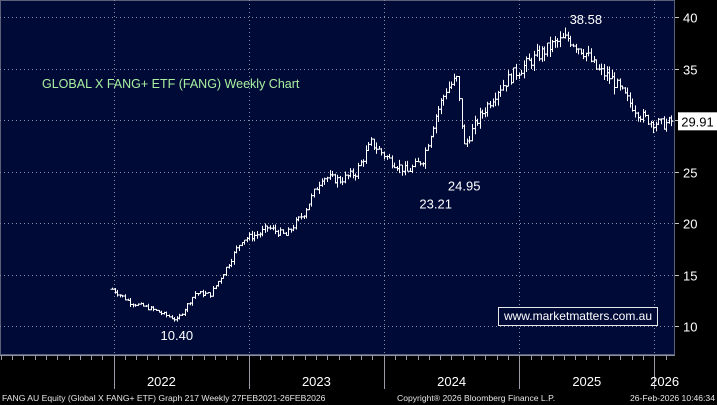 This screenshot has width=717, height=405. Describe the element at coordinates (690, 70) in the screenshot. I see `y-tick-label-35: 35` at that location.